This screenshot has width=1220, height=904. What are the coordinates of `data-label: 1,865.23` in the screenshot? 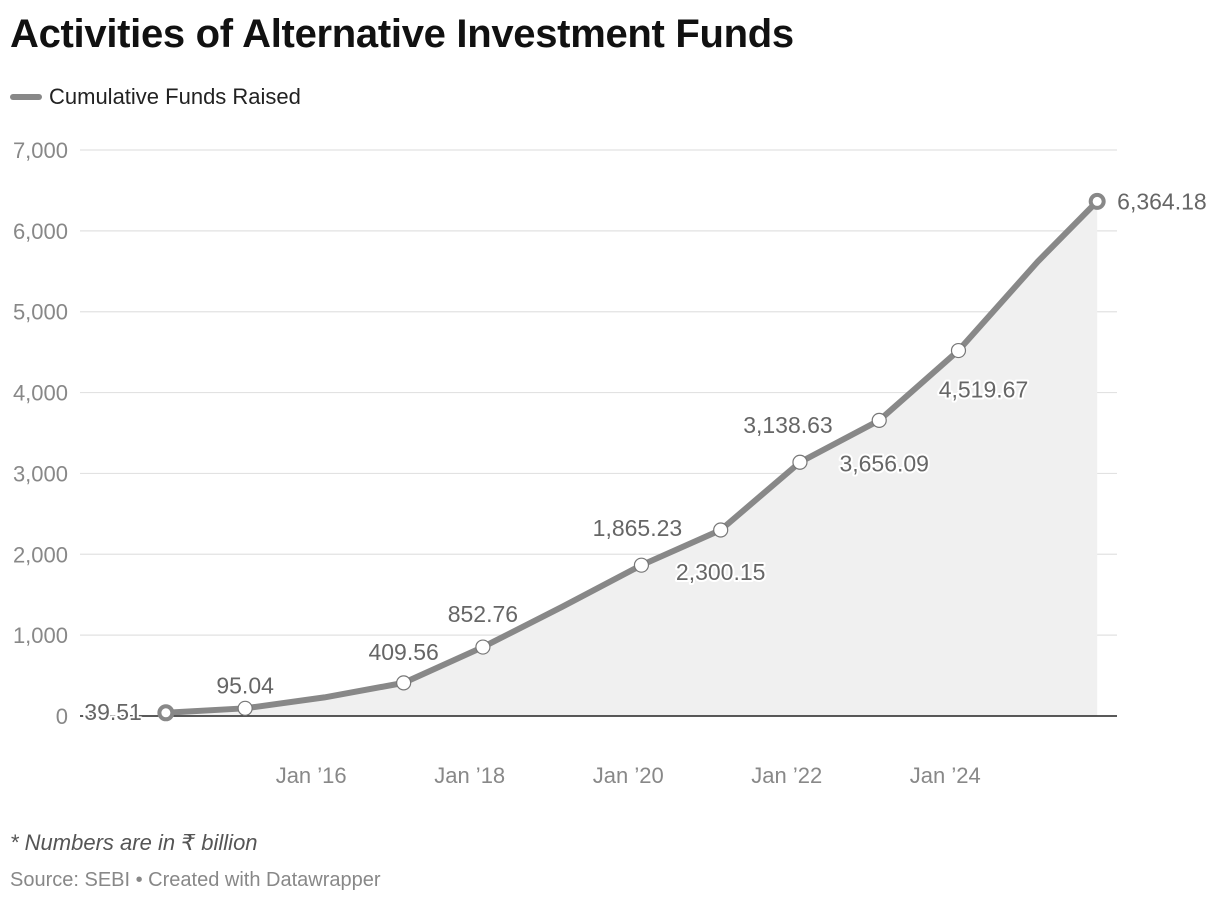 It's located at (638, 528).